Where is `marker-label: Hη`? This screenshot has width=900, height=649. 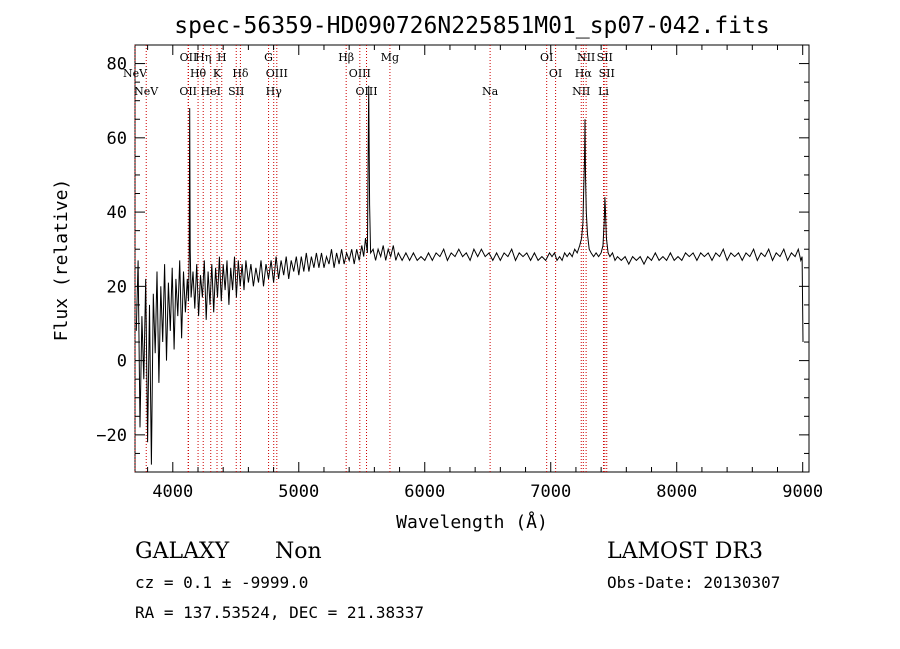
marker-label: Hη is located at coordinates (203, 57).